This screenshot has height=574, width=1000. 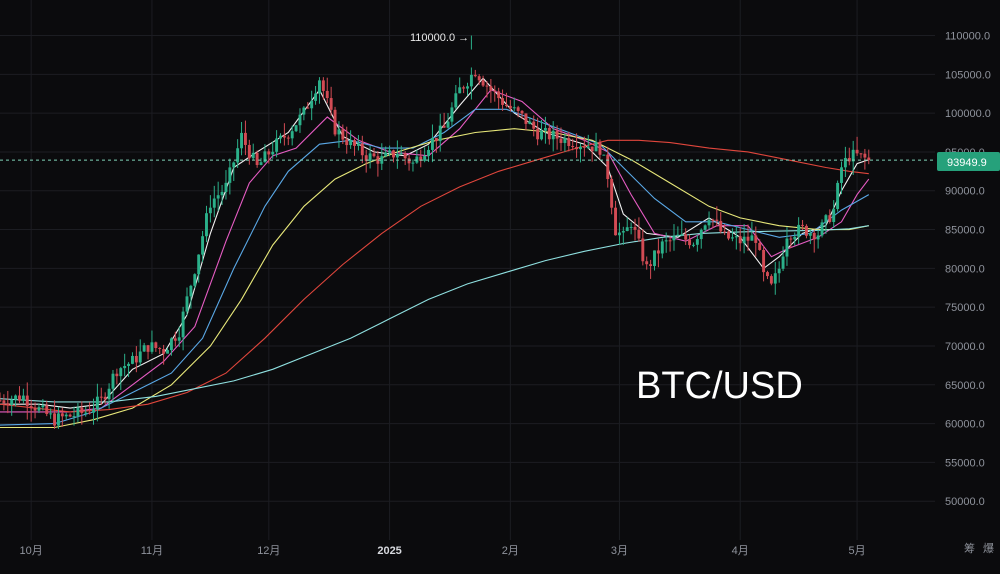 I want to click on x-tick-label: 11月, so click(x=152, y=551).